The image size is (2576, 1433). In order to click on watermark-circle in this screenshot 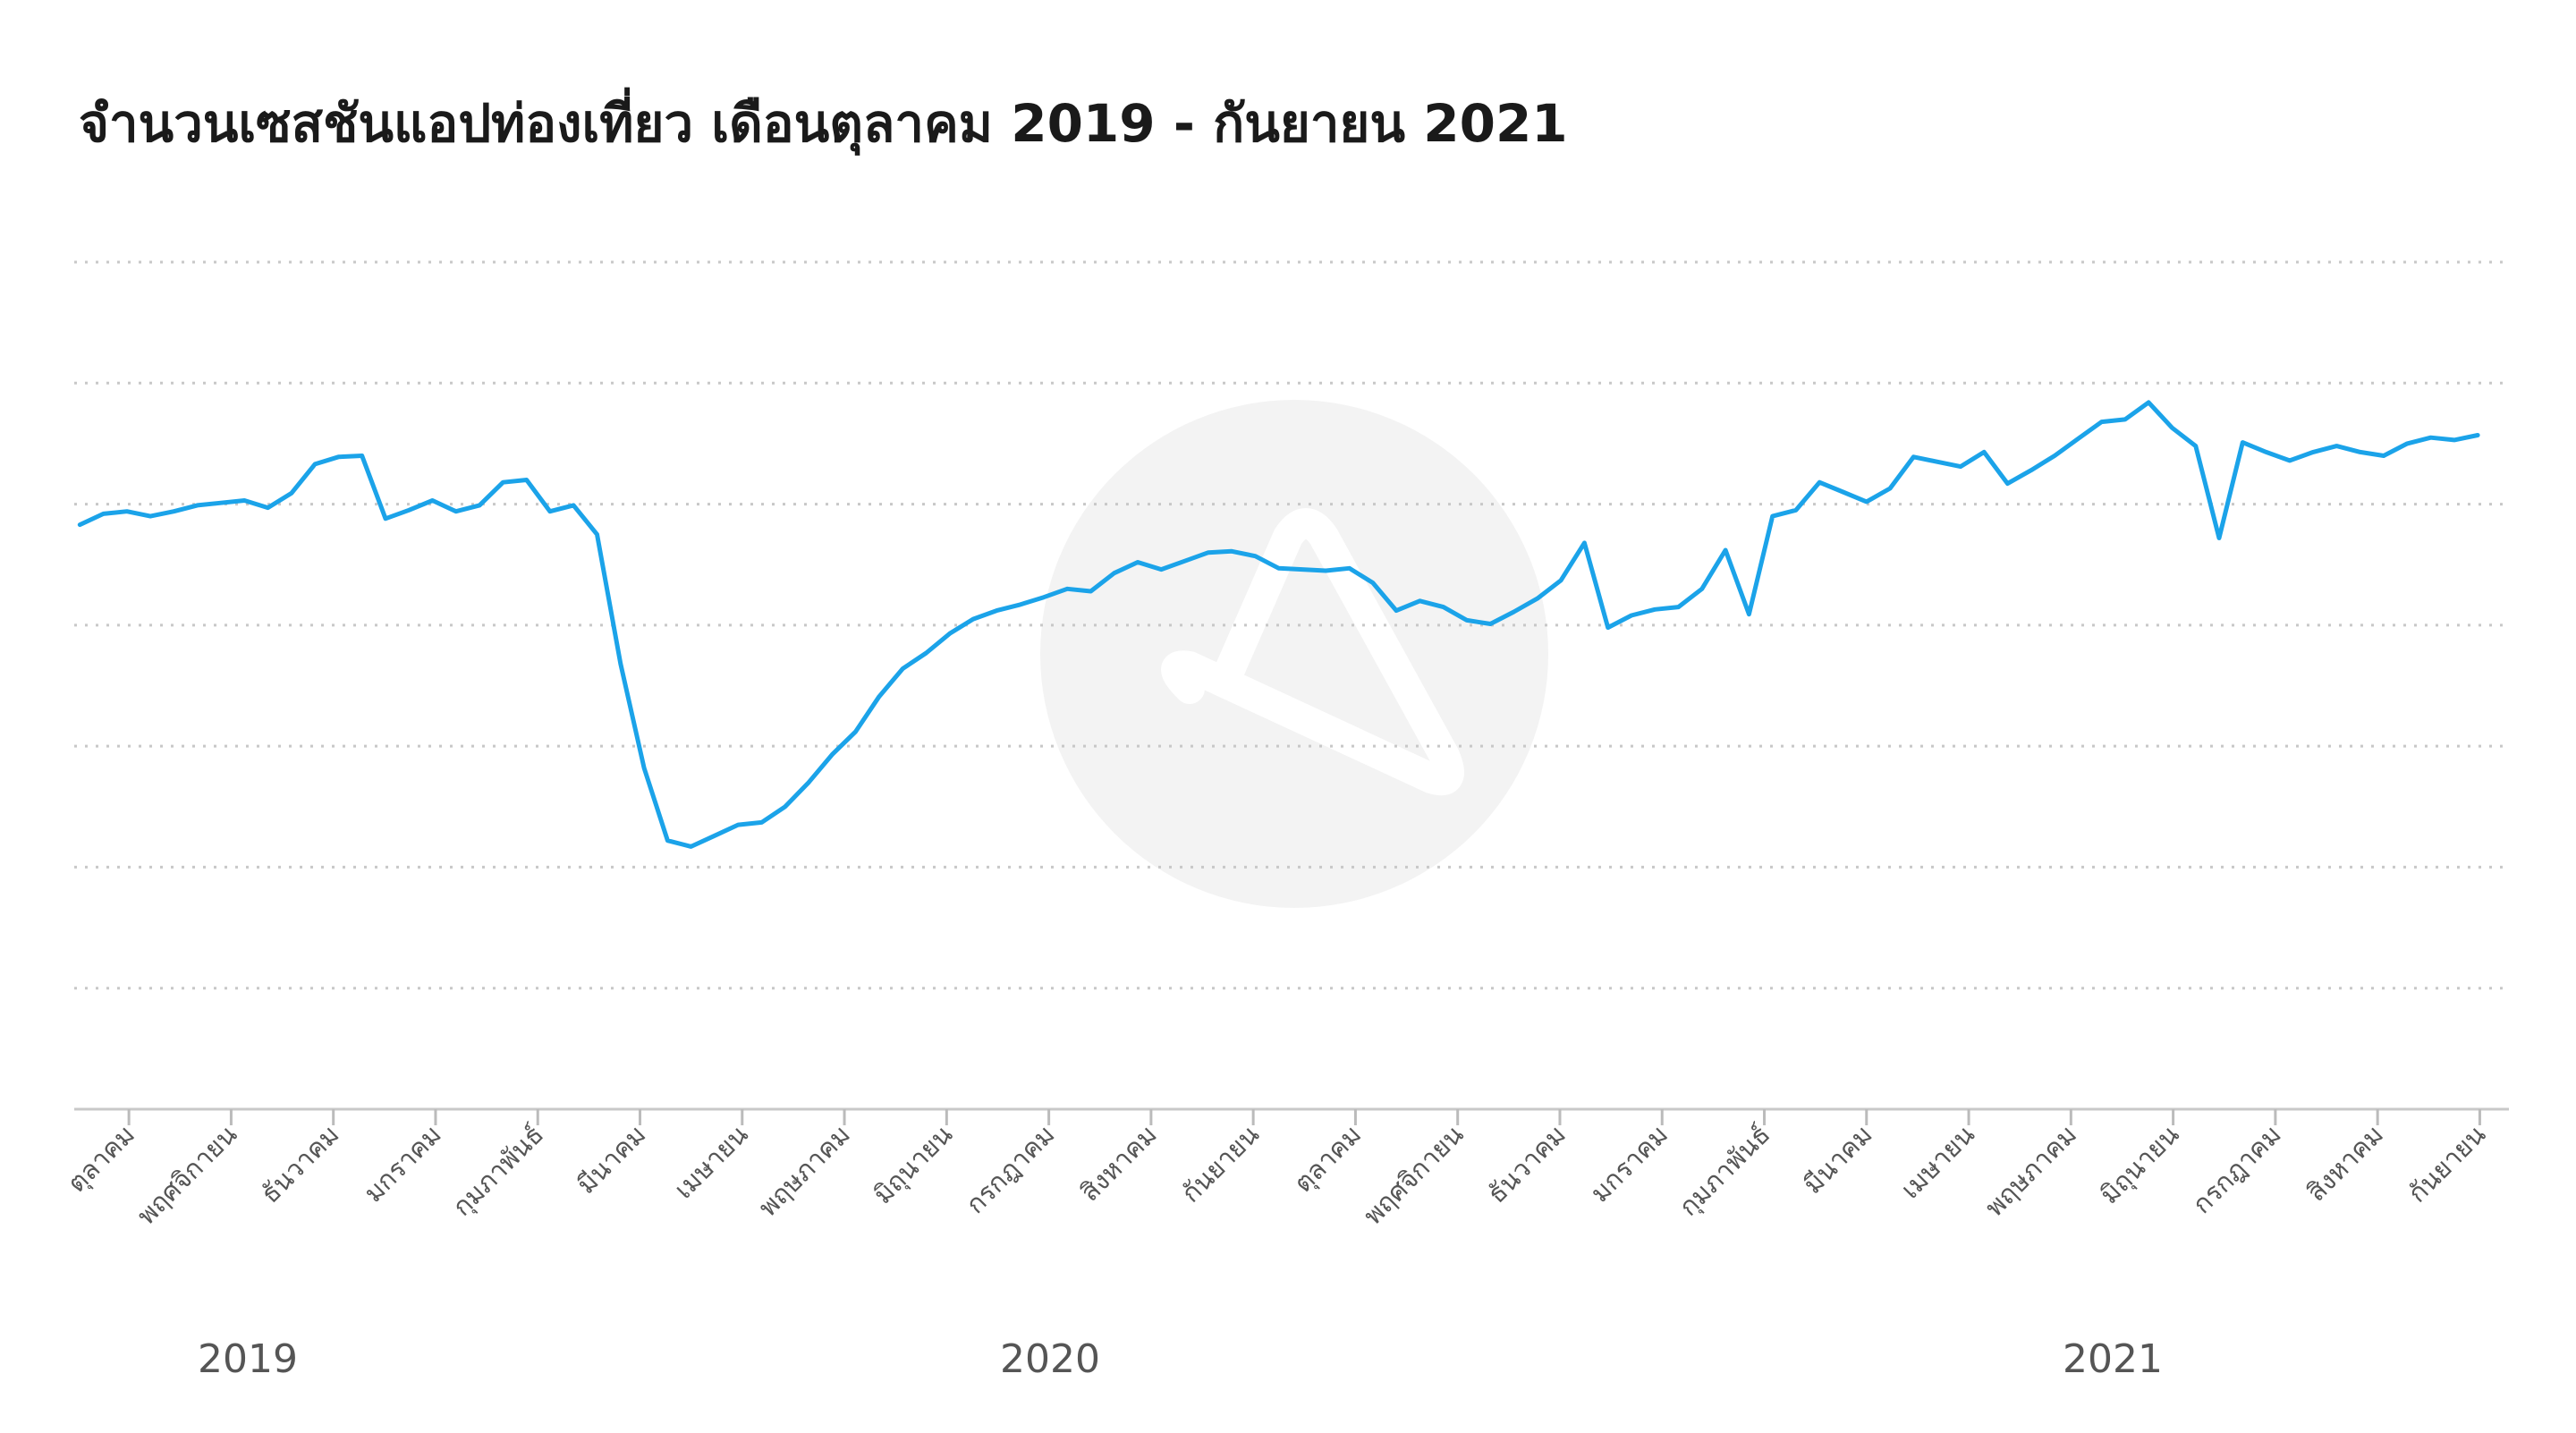, I will do `click(1294, 654)`.